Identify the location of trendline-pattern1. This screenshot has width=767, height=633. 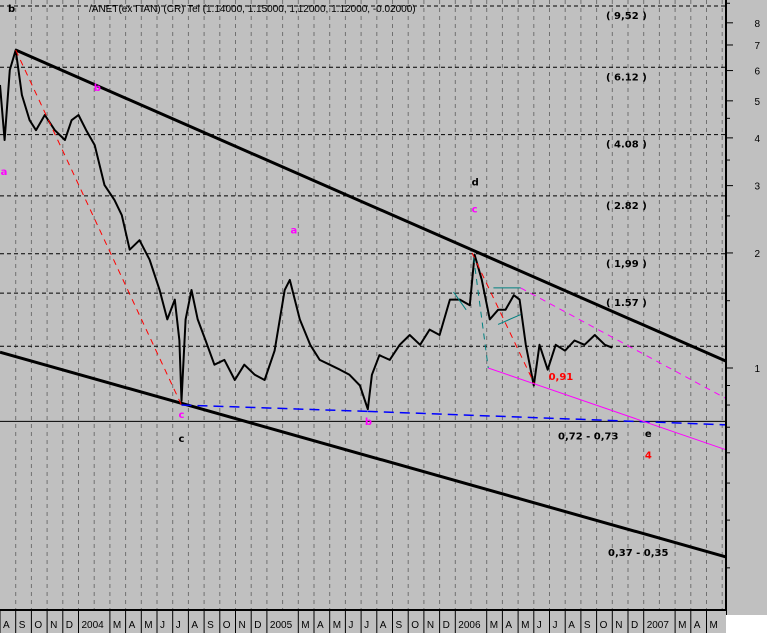
(481, 313).